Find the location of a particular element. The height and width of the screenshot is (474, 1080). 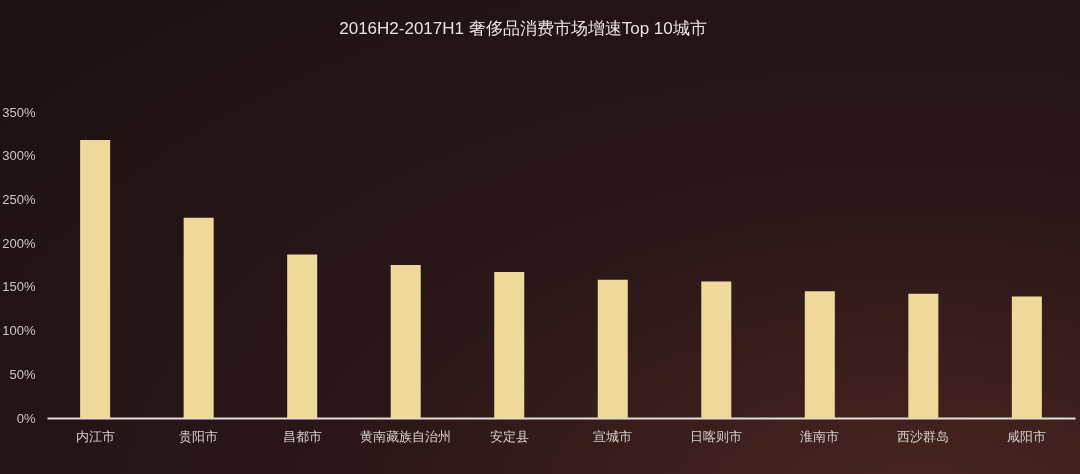

y-tick-label: 100% is located at coordinates (19, 331).